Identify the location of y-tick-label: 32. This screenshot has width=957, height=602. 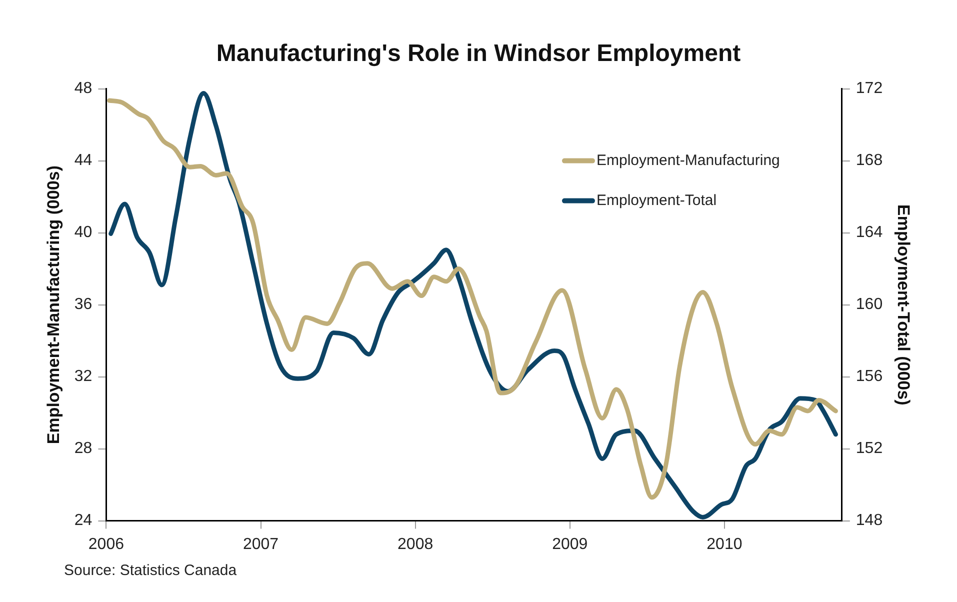
(83, 377).